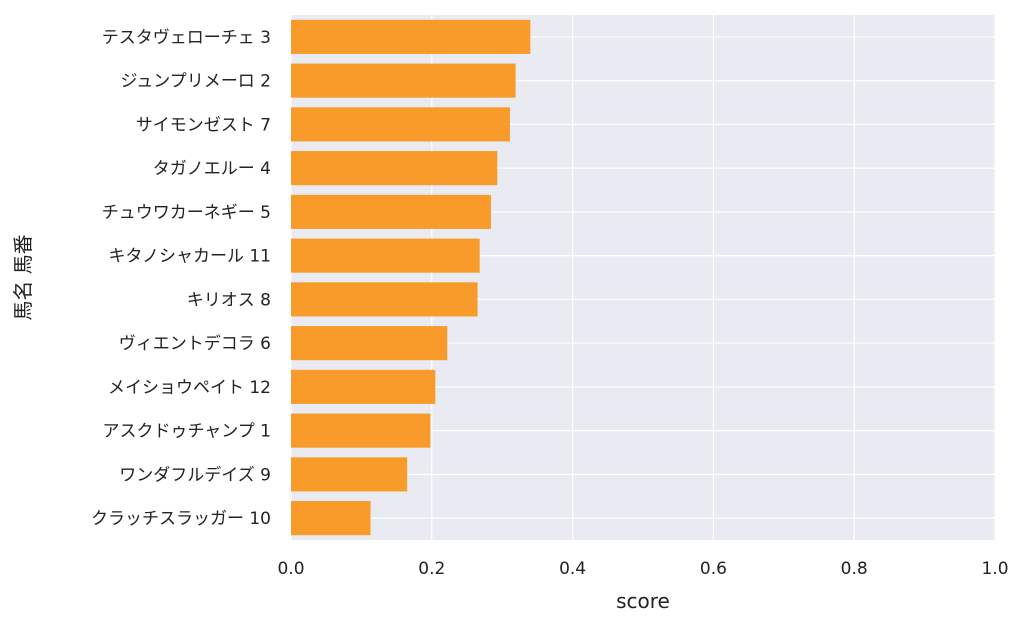 Image resolution: width=1024 pixels, height=627 pixels. What do you see at coordinates (181, 519) in the screenshot?
I see `y-tick-label: クラッチスラッガー 10` at bounding box center [181, 519].